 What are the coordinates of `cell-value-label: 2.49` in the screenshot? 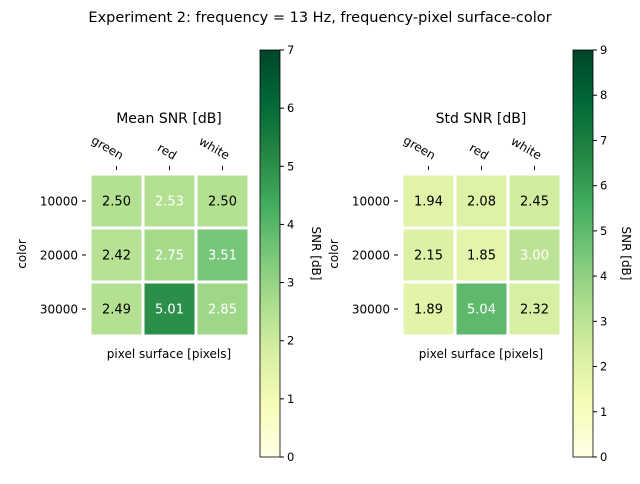 It's located at (116, 310).